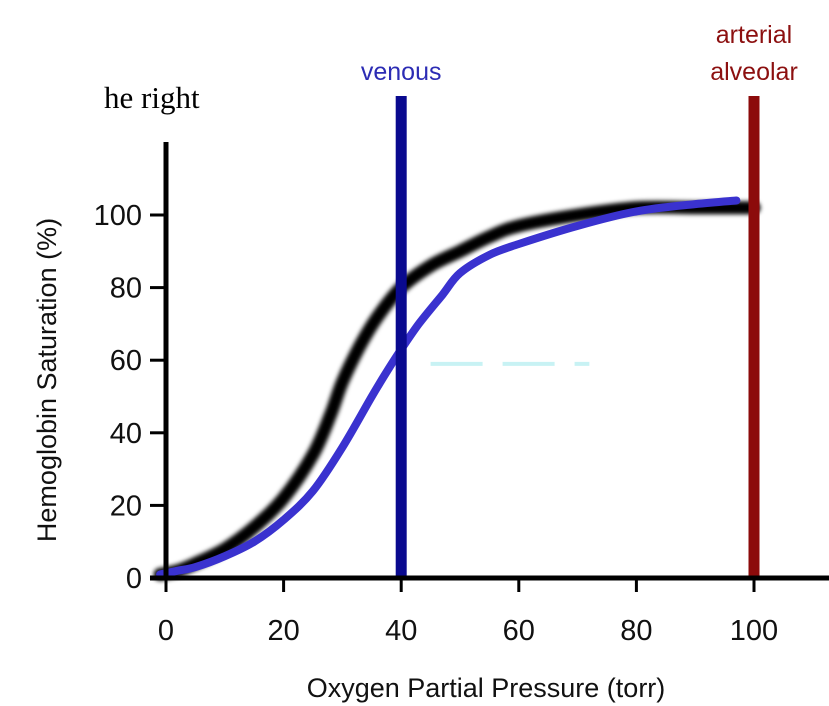  I want to click on x-tick-label: 100, so click(754, 631).